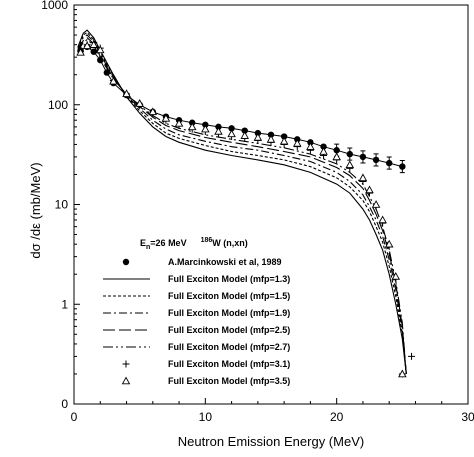 Image resolution: width=474 pixels, height=457 pixels. I want to click on legend-mass-number: 186, so click(207, 240).